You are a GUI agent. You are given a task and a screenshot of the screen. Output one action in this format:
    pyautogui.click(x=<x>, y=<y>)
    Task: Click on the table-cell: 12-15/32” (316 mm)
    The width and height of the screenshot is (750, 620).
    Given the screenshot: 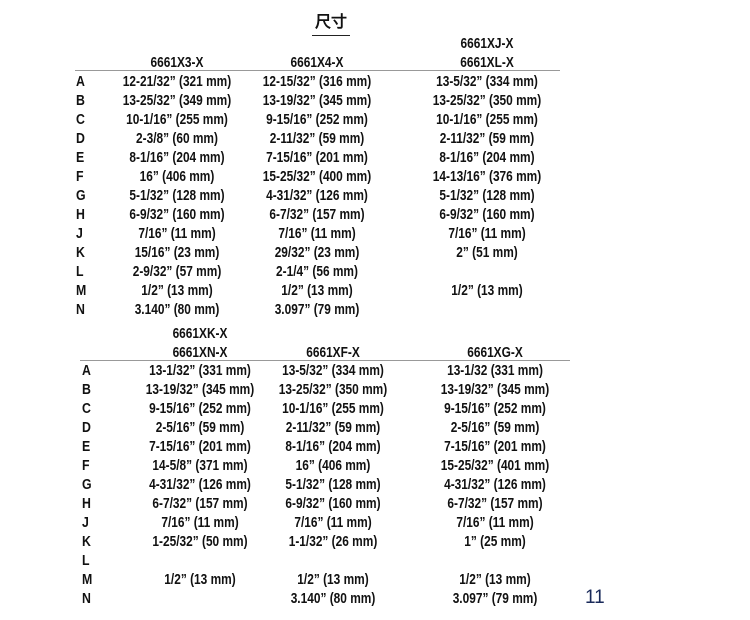 What is the action you would take?
    pyautogui.click(x=317, y=82)
    